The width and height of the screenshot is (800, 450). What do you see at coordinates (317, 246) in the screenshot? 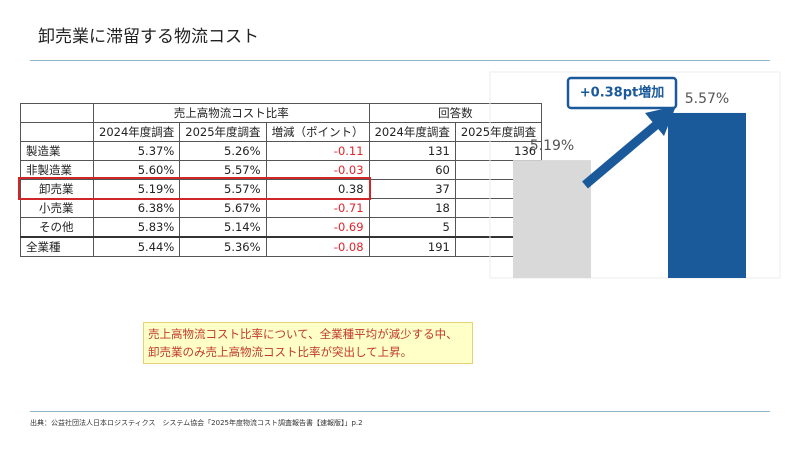
I see `table-cell: -0.08` at bounding box center [317, 246].